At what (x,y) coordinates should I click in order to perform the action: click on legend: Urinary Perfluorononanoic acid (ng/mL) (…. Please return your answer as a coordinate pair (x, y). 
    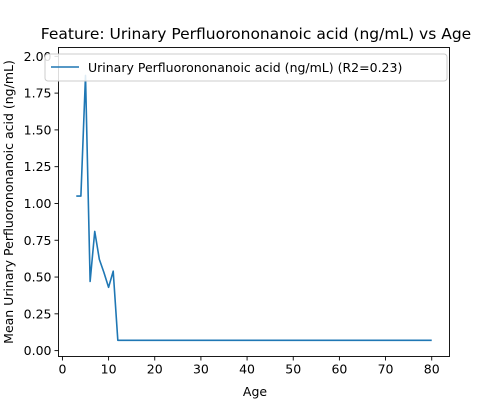
    Looking at the image, I should click on (246, 67).